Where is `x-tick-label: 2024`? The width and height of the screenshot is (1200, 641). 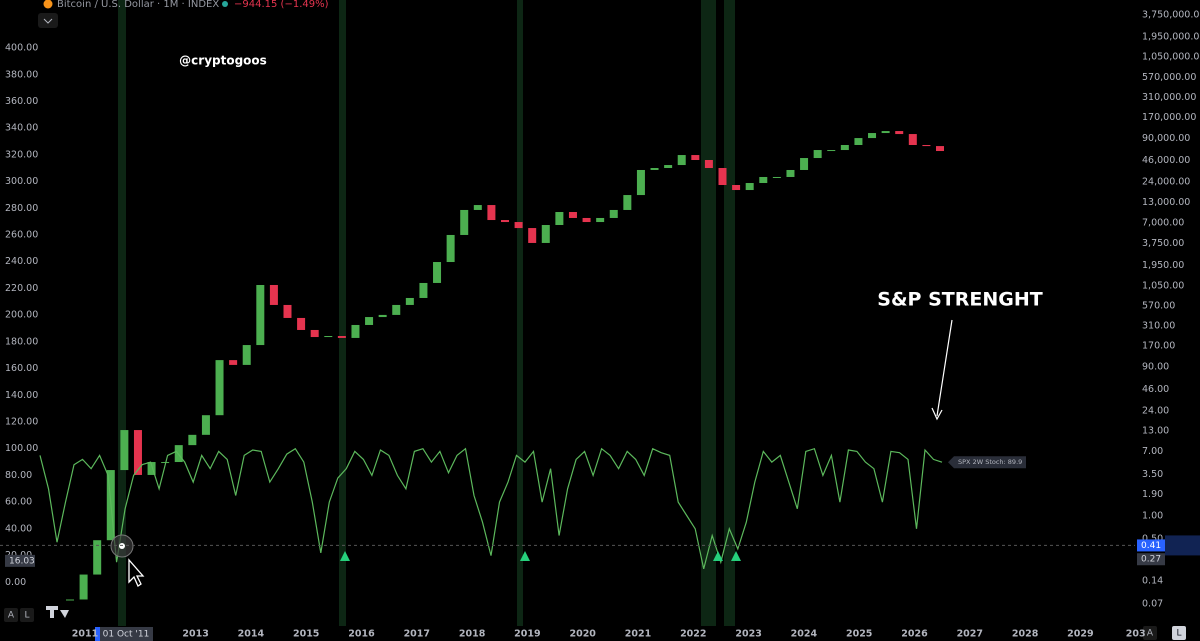
x-tick-label: 2024 is located at coordinates (804, 634).